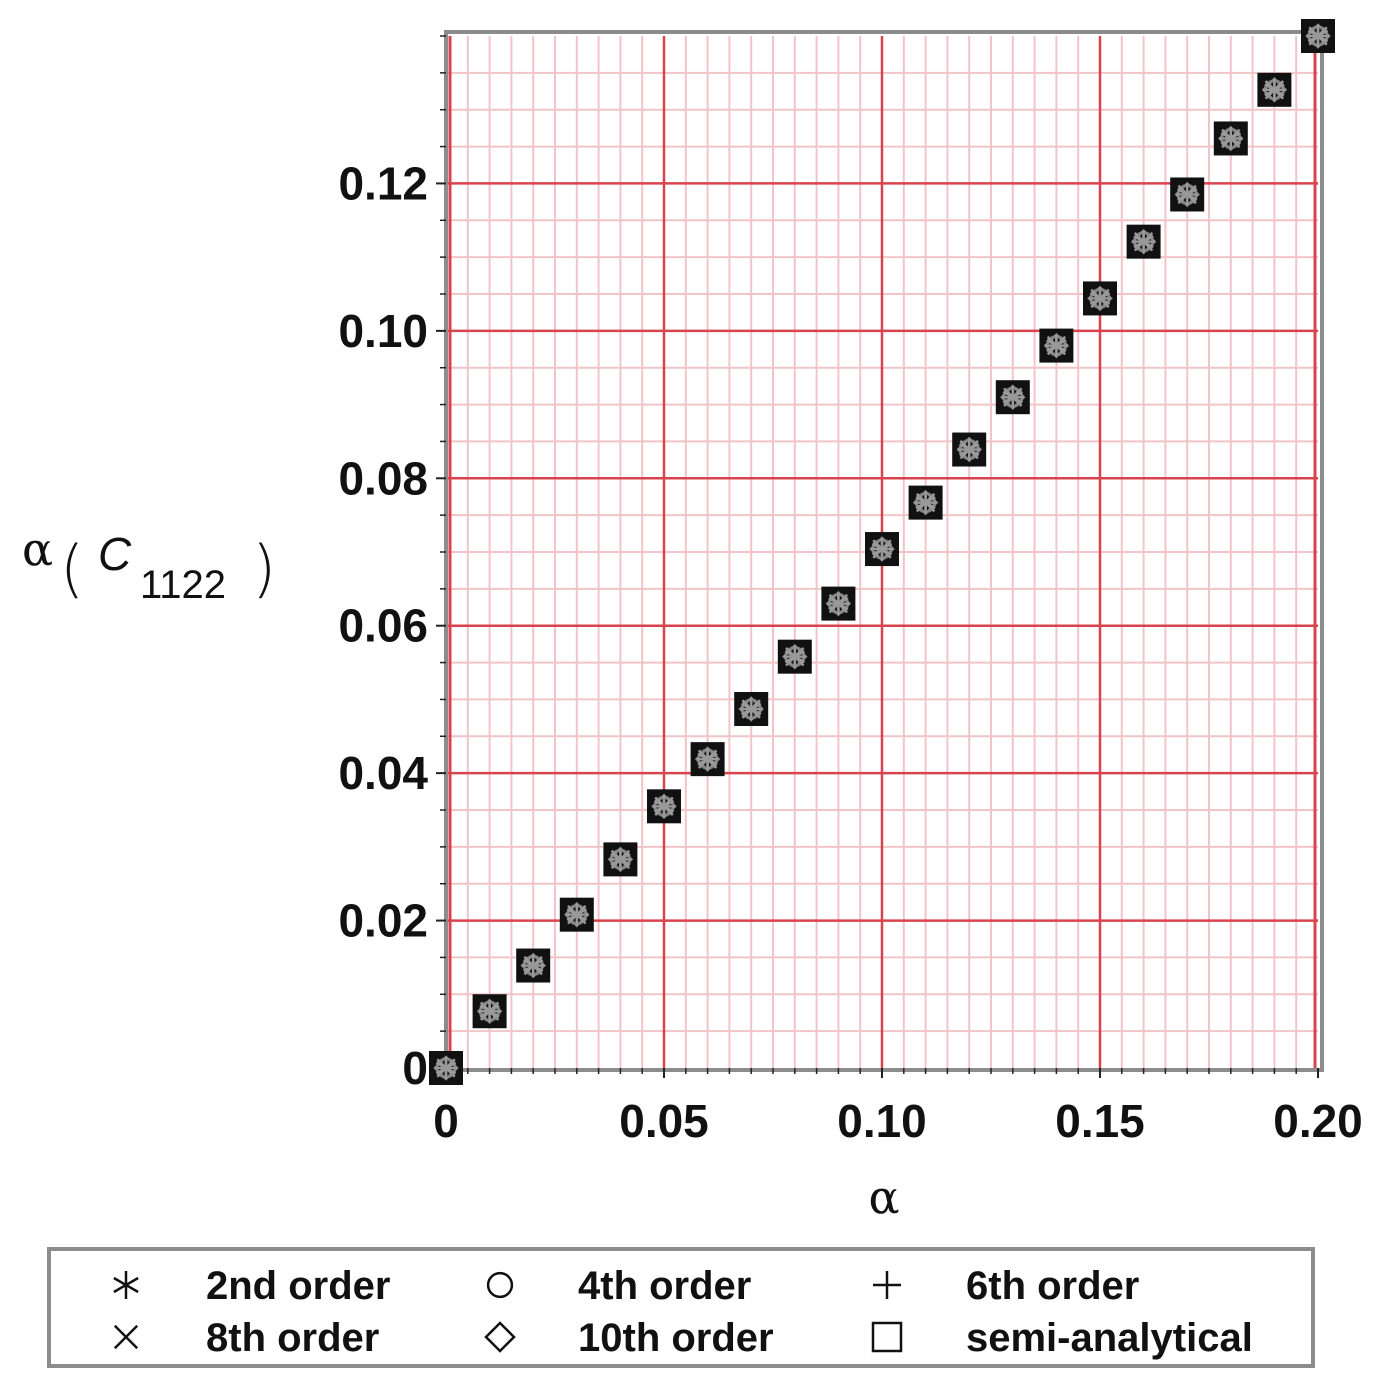 This screenshot has width=1388, height=1395. I want to click on x-axis-label: α, so click(883, 1197).